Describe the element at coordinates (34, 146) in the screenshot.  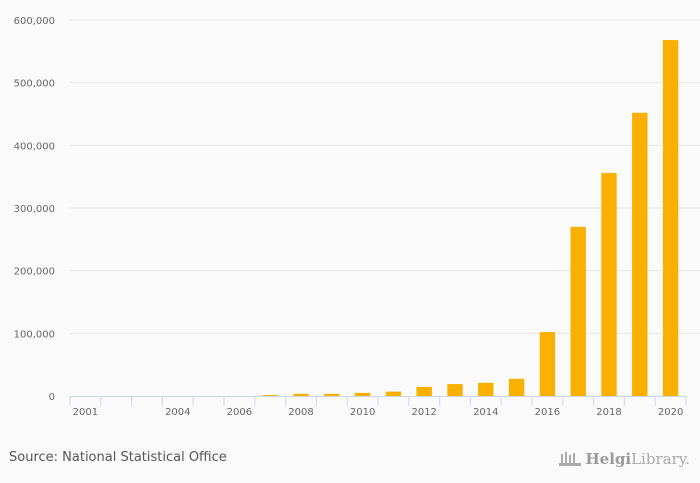
I see `y-tick-label: 400,000` at that location.